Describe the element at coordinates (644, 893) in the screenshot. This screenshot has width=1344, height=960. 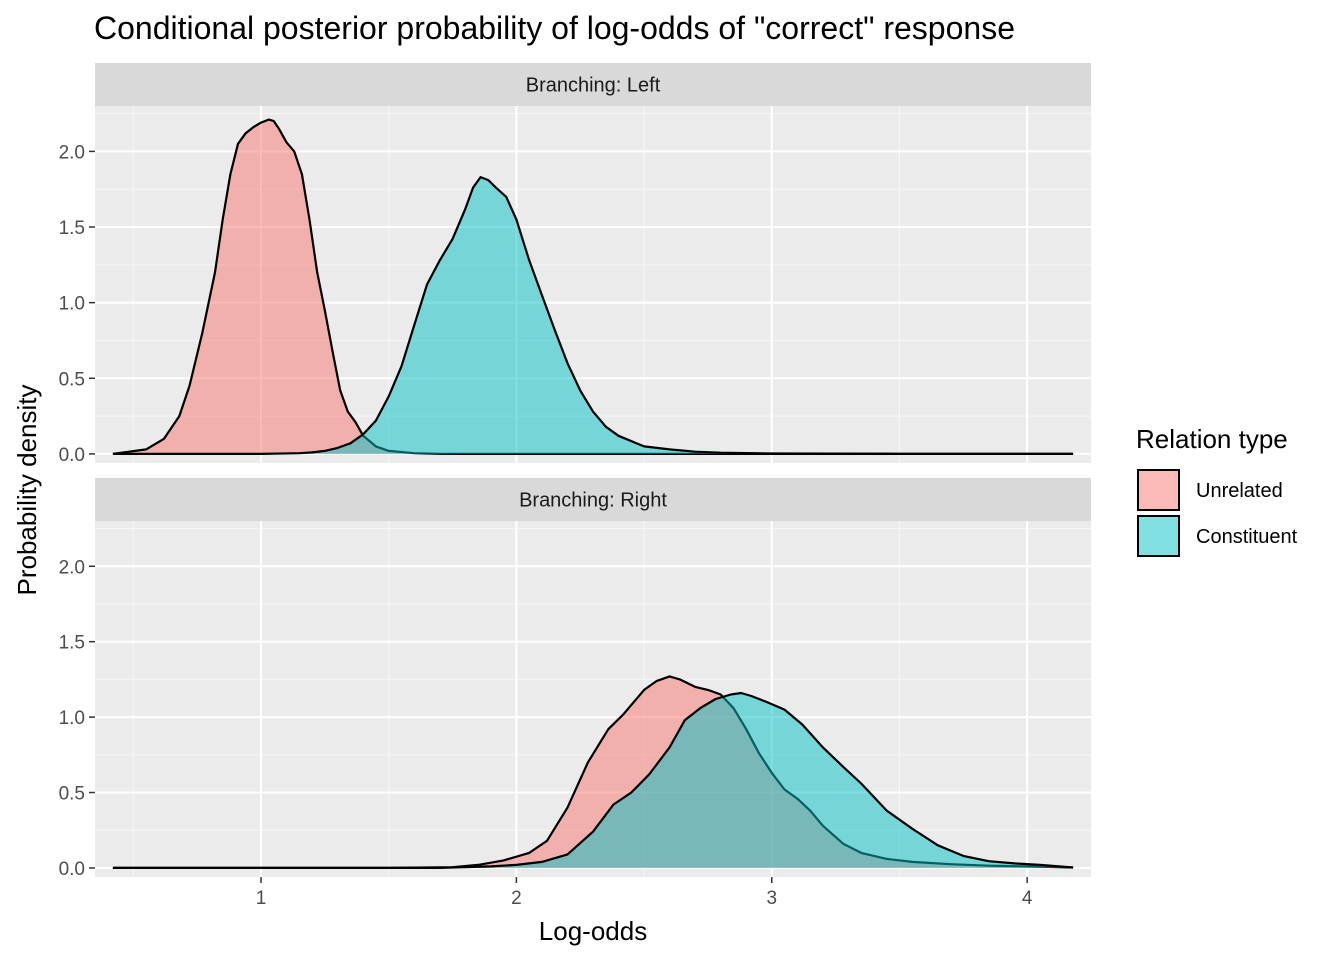
I see `x-axis: 1 2 3 4` at that location.